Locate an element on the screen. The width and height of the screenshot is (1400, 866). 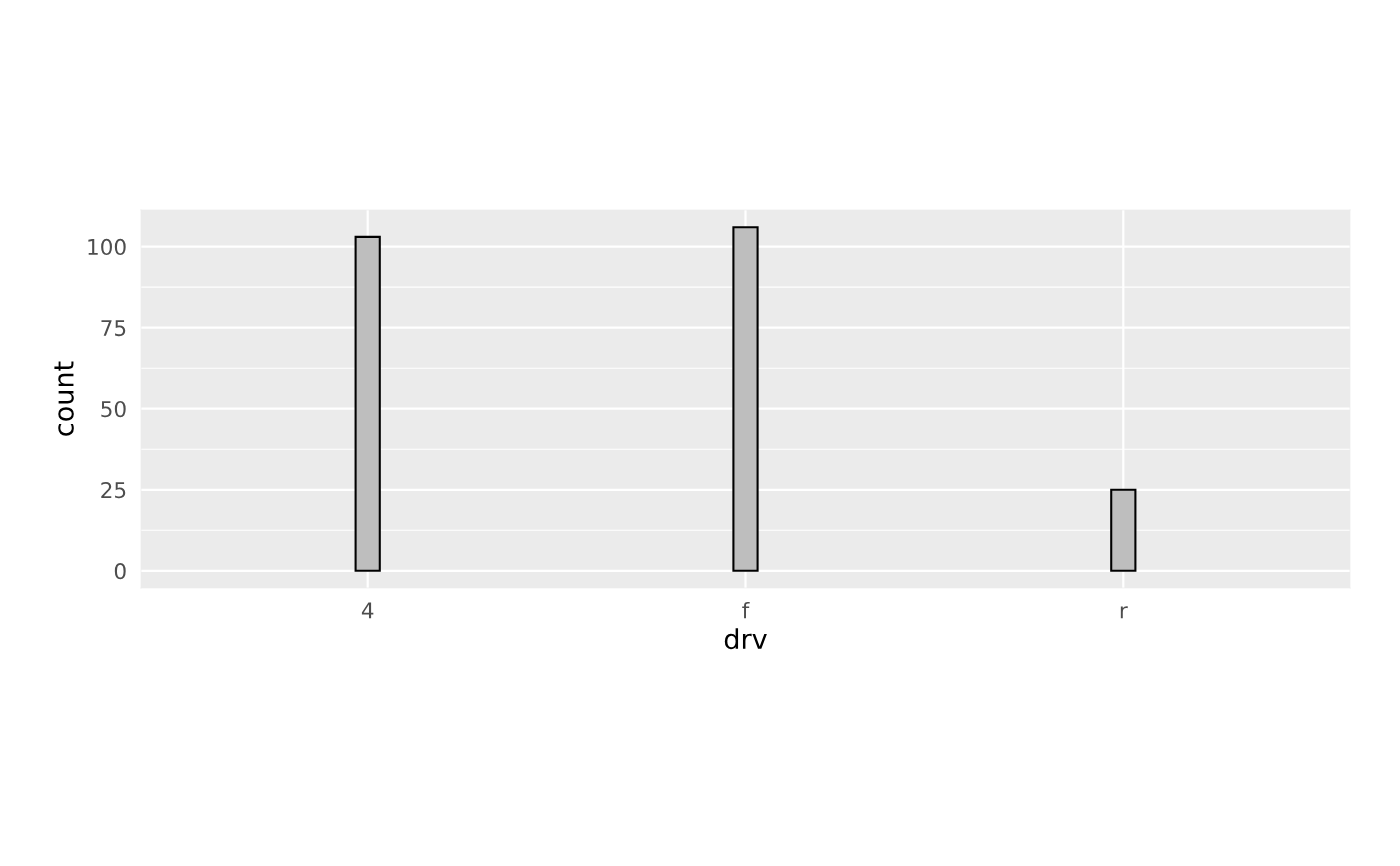
y-tick-label: 0 is located at coordinates (120, 571).